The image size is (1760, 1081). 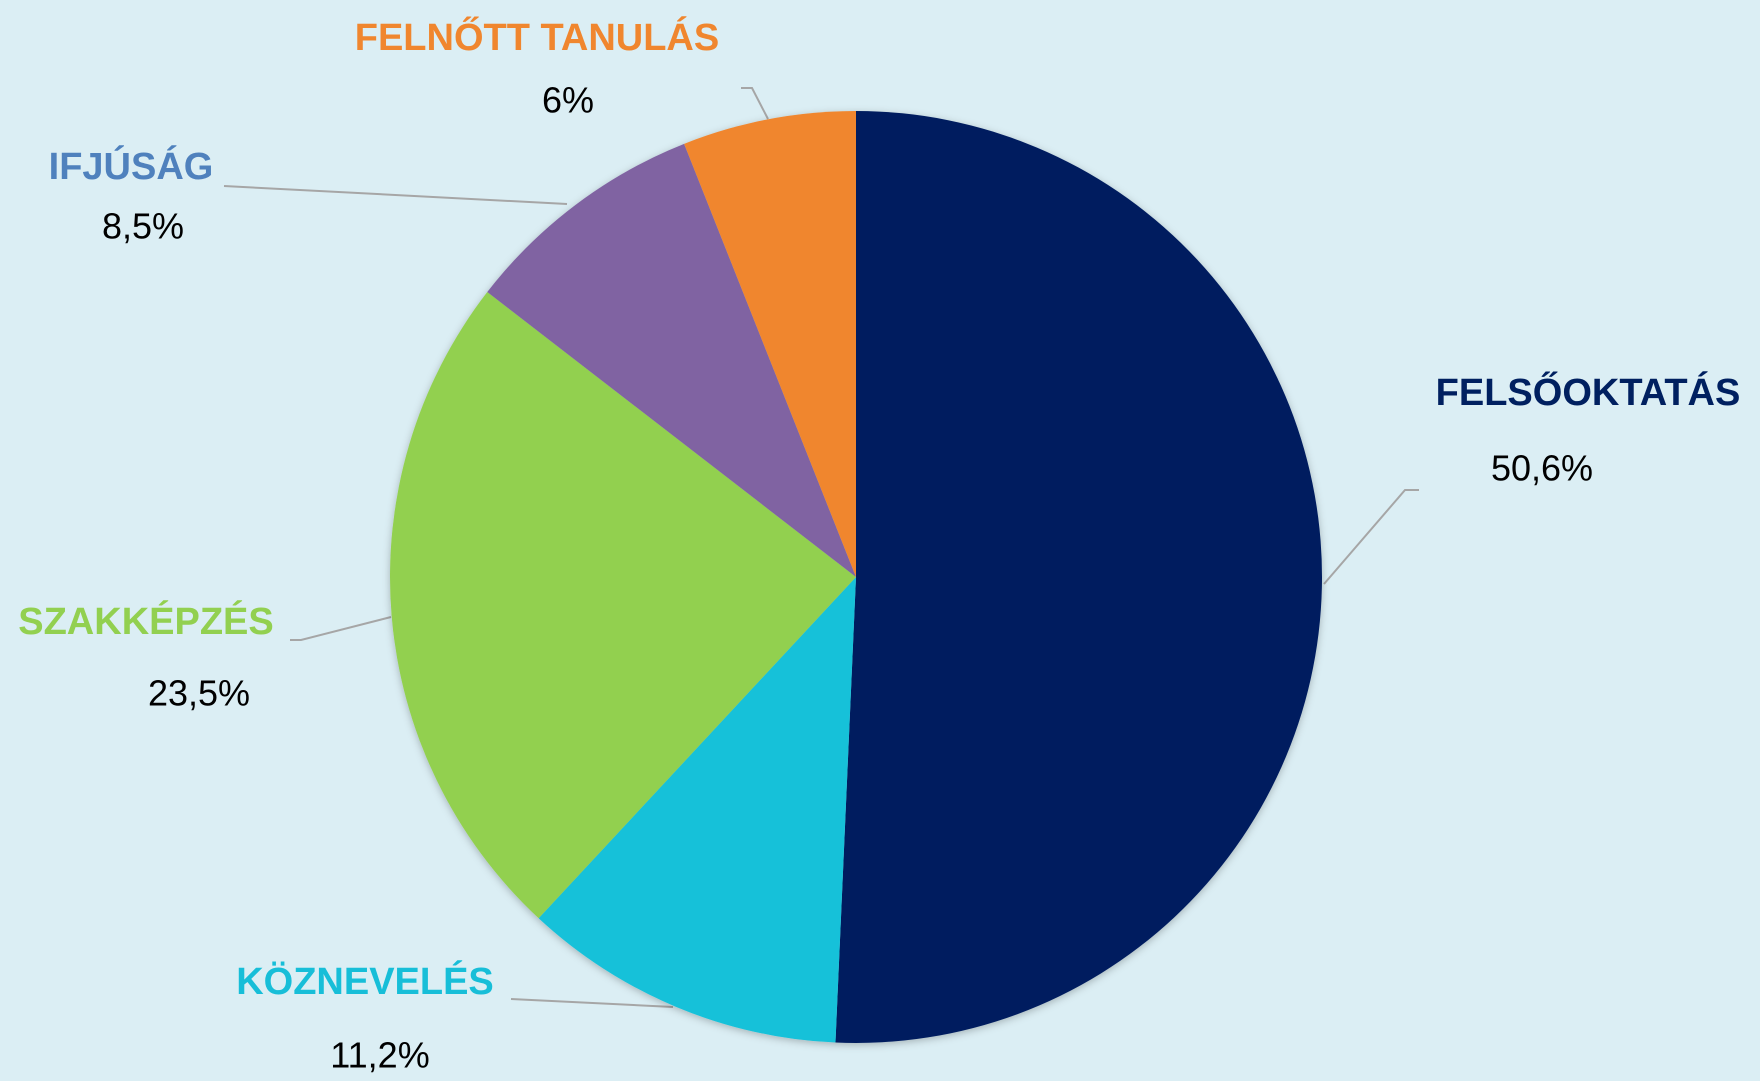 What do you see at coordinates (365, 981) in the screenshot?
I see `category-label: KÖZNEVELÉS` at bounding box center [365, 981].